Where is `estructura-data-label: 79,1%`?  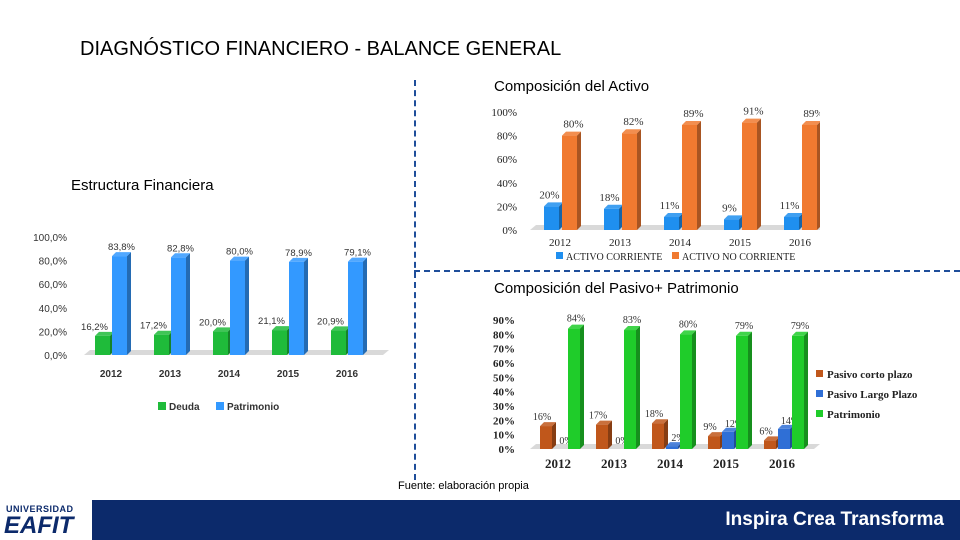 estructura-data-label: 79,1% is located at coordinates (357, 253).